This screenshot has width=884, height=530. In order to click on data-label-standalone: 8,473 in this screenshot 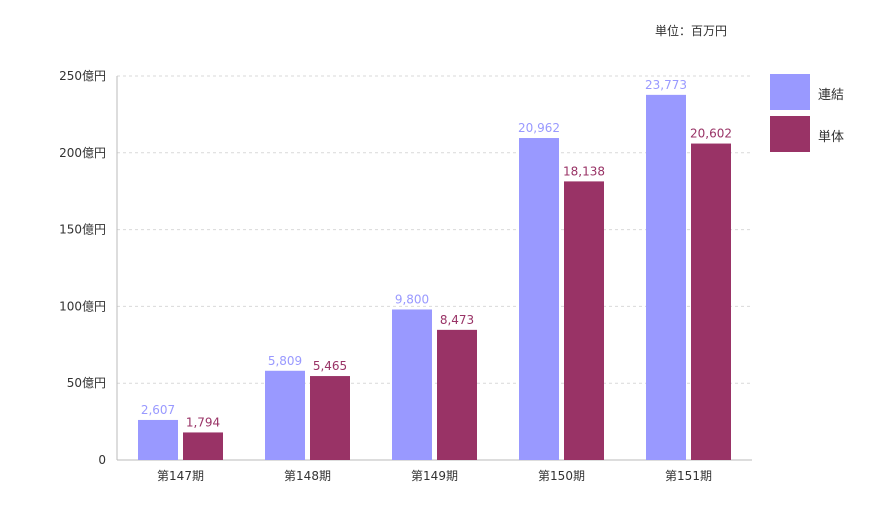, I will do `click(457, 320)`.